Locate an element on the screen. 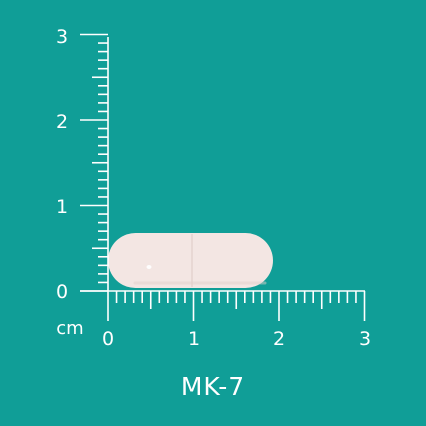 Image resolution: width=426 pixels, height=426 pixels. capsule-body is located at coordinates (190, 260).